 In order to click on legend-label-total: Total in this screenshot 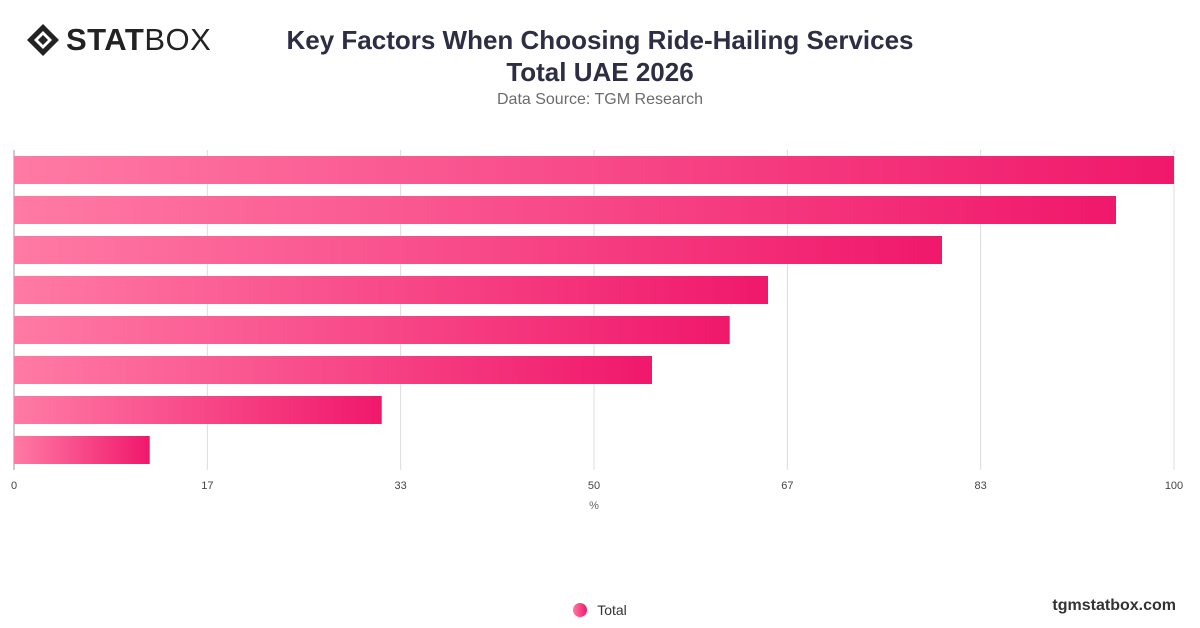, I will do `click(612, 610)`.